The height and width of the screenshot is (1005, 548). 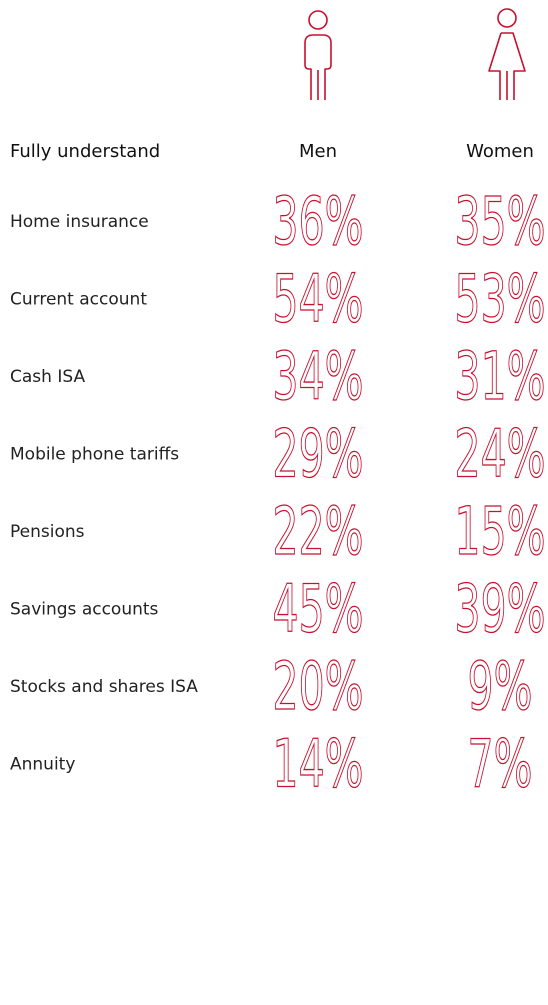 What do you see at coordinates (318, 531) in the screenshot?
I see `men-value: 22%` at bounding box center [318, 531].